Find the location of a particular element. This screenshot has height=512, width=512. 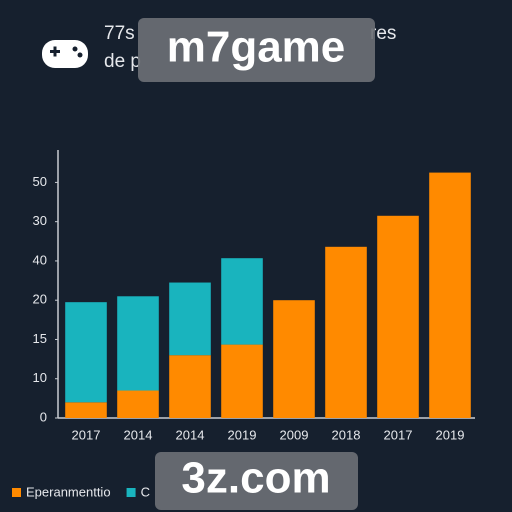

y-tick-label: 50 is located at coordinates (40, 181).